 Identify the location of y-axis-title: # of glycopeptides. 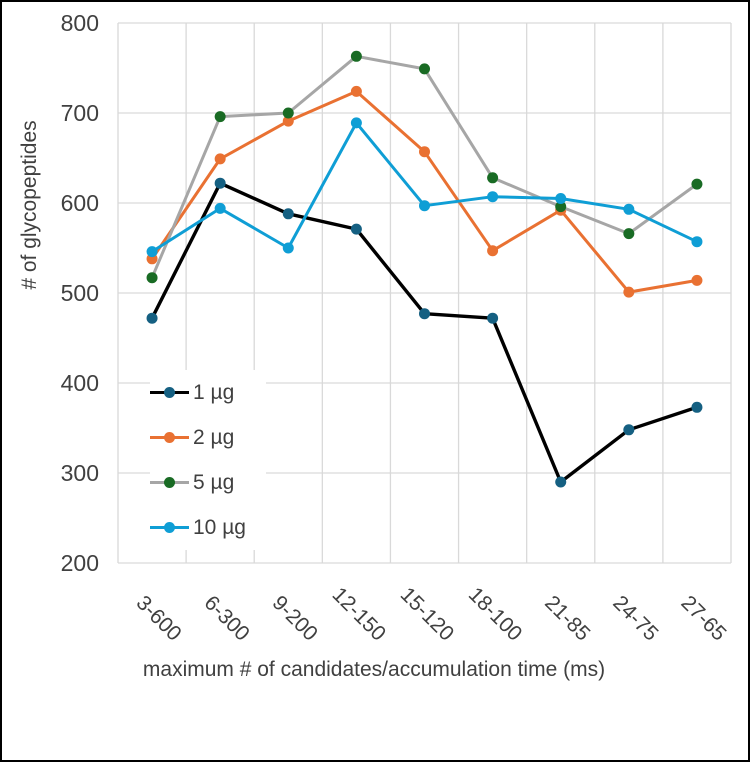
(29, 205).